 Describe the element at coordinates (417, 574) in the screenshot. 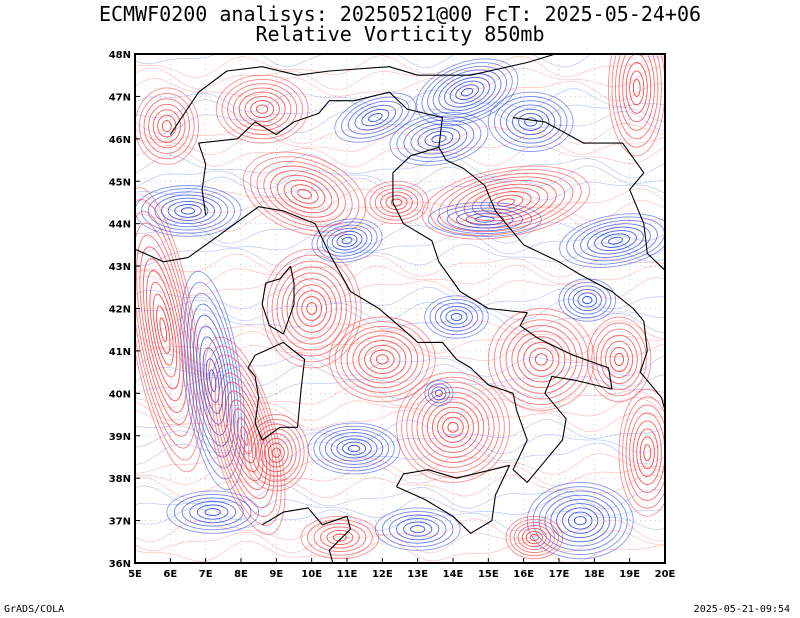

I see `lon-tick-label: 13E` at that location.